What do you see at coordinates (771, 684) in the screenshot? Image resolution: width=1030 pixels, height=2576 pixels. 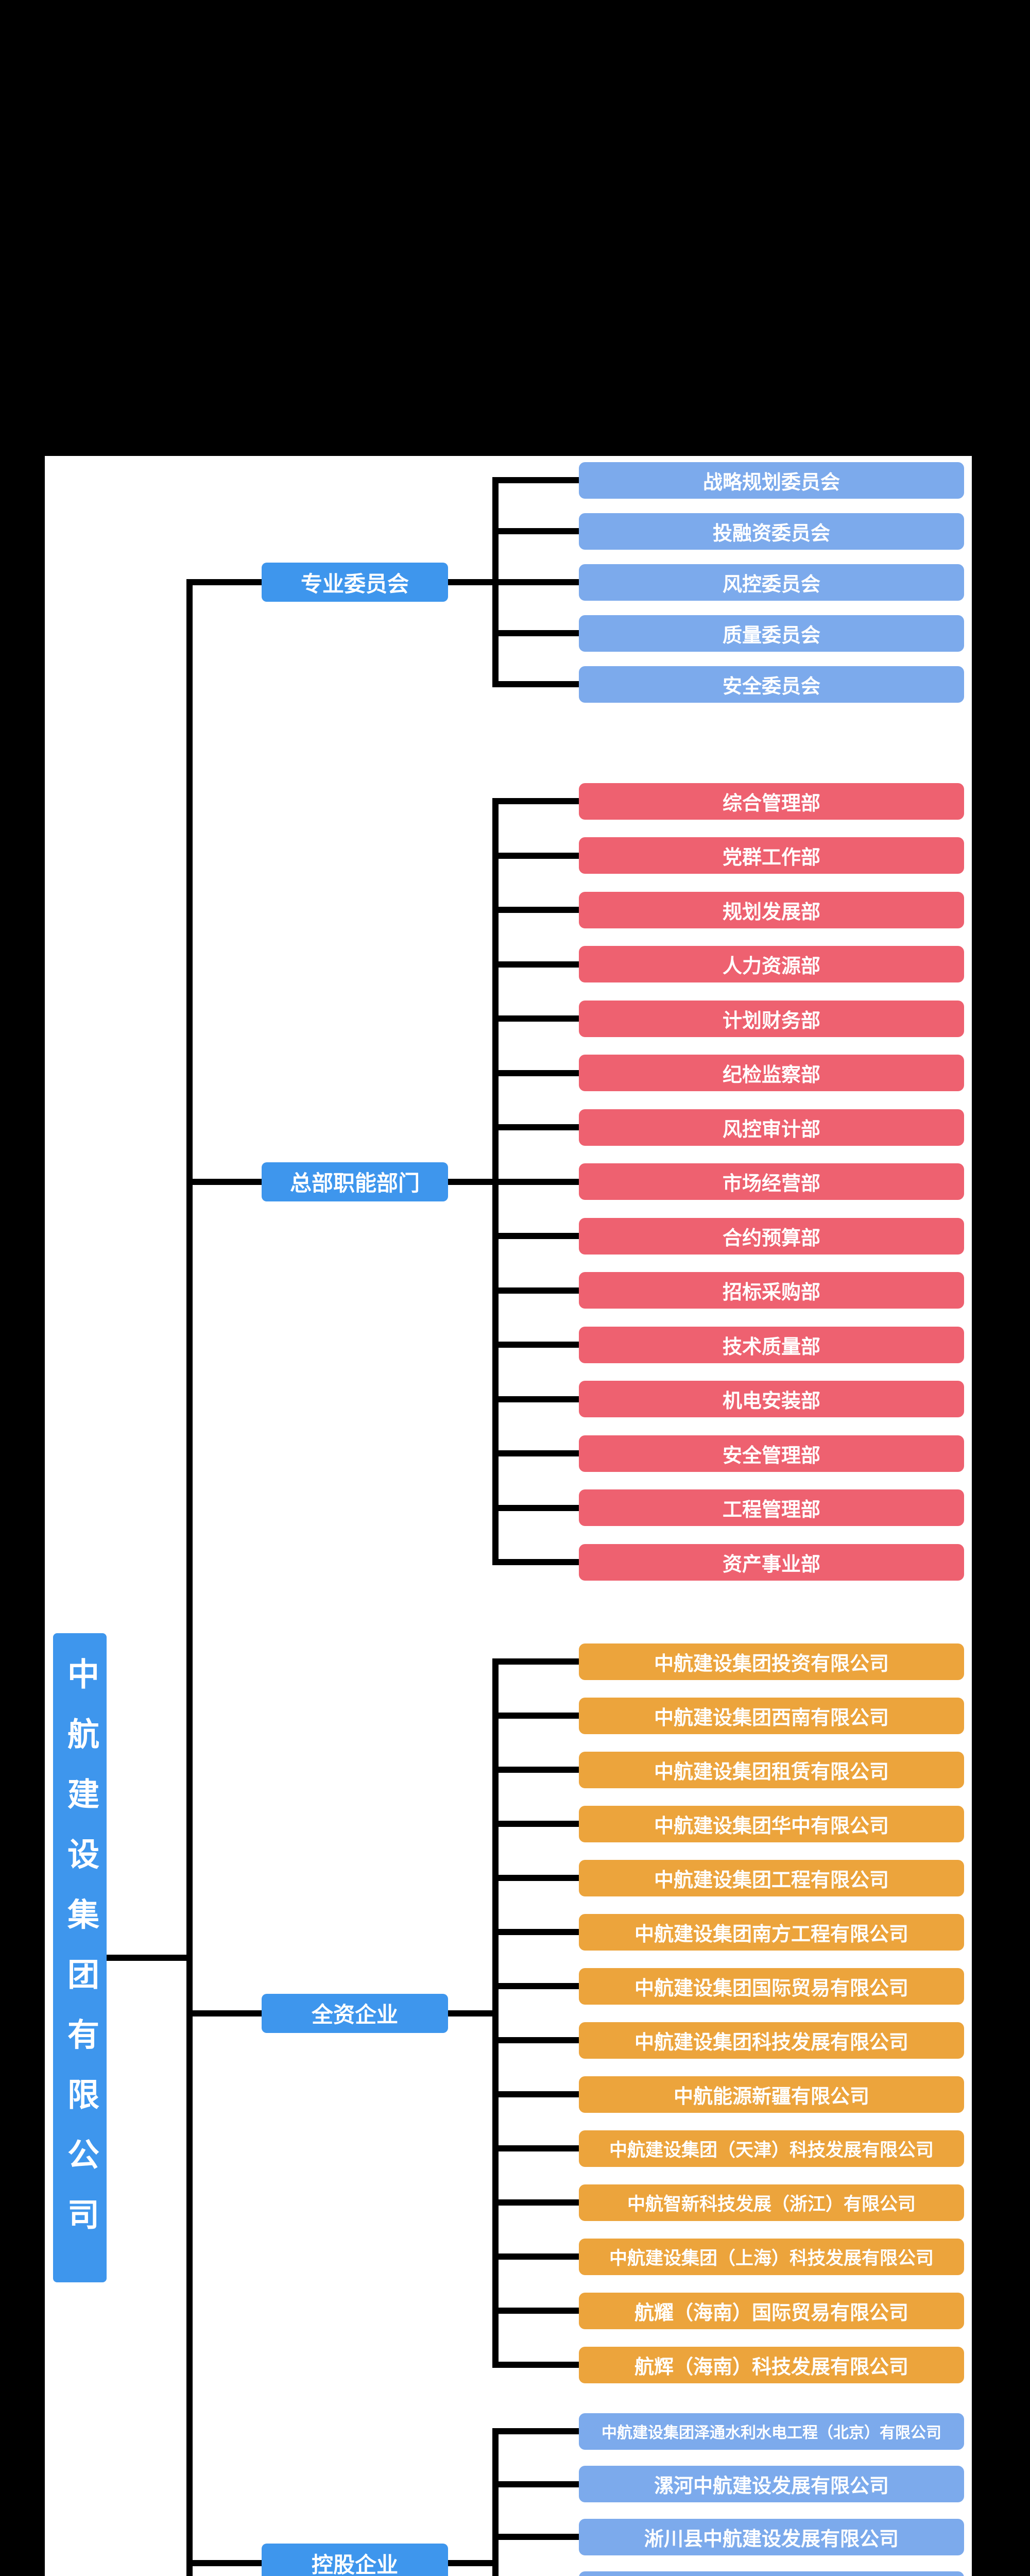 I see `org-node: 安全委员会` at bounding box center [771, 684].